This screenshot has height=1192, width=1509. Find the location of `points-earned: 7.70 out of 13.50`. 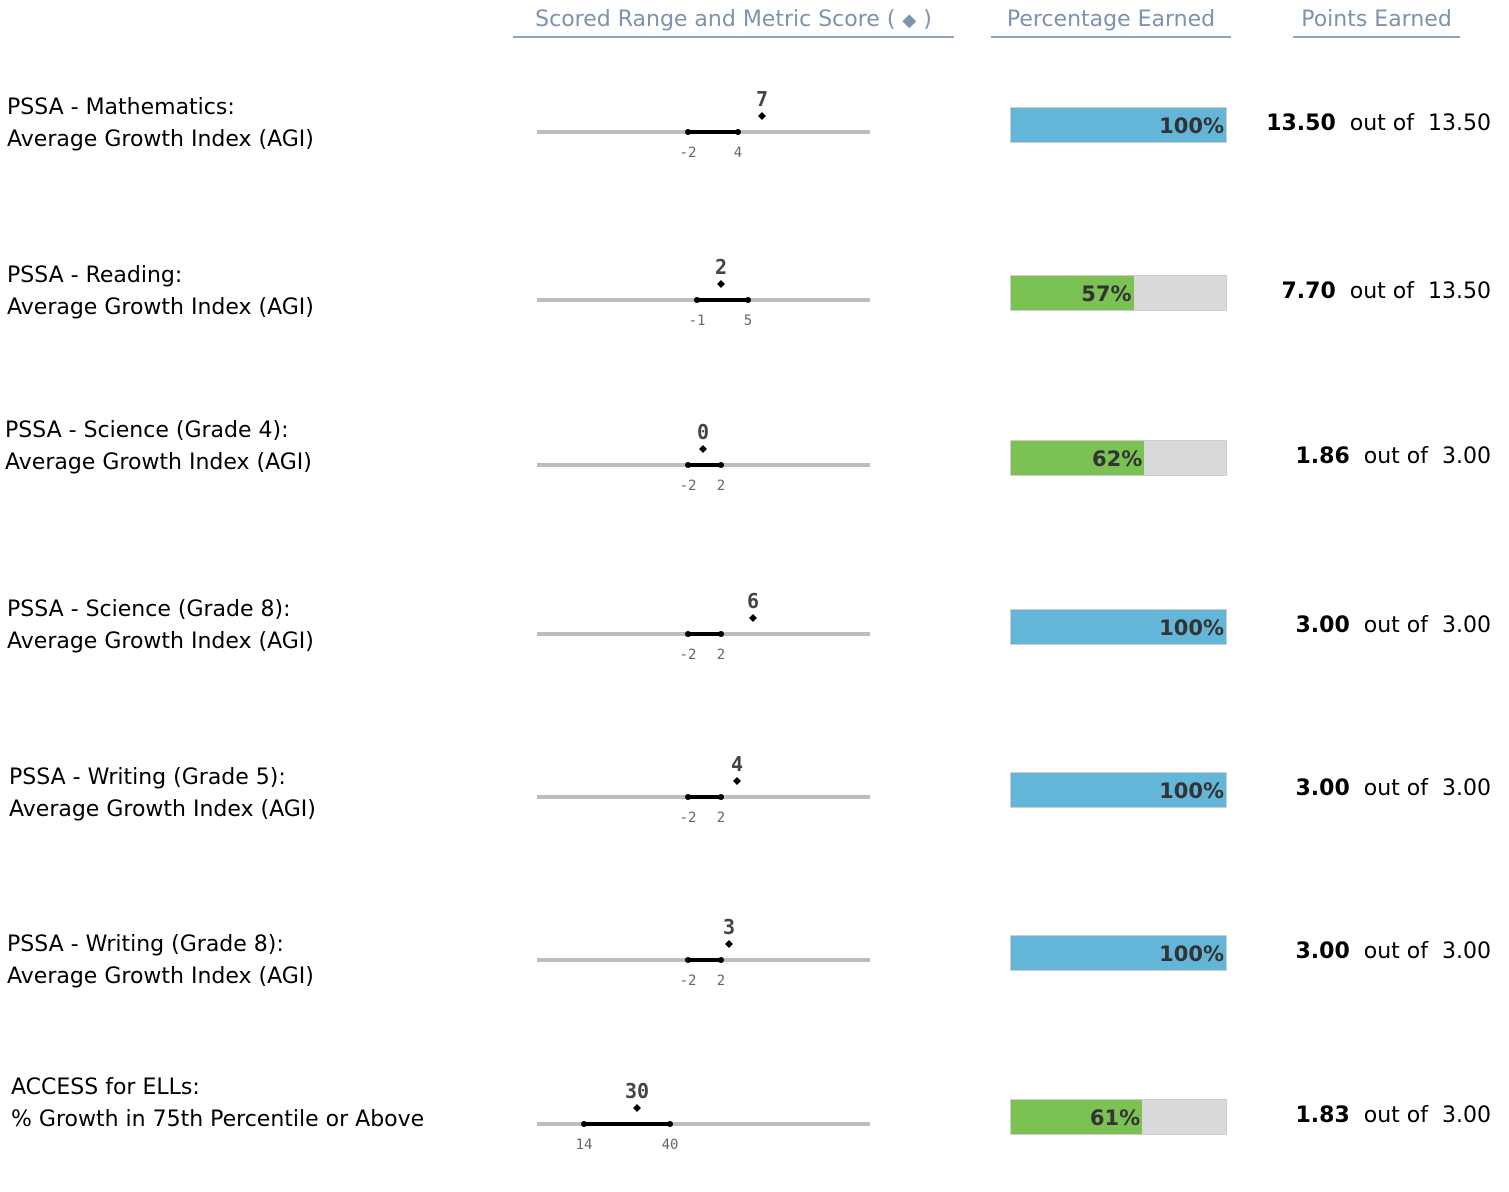

points-earned: 7.70 out of 13.50 is located at coordinates (1387, 291).